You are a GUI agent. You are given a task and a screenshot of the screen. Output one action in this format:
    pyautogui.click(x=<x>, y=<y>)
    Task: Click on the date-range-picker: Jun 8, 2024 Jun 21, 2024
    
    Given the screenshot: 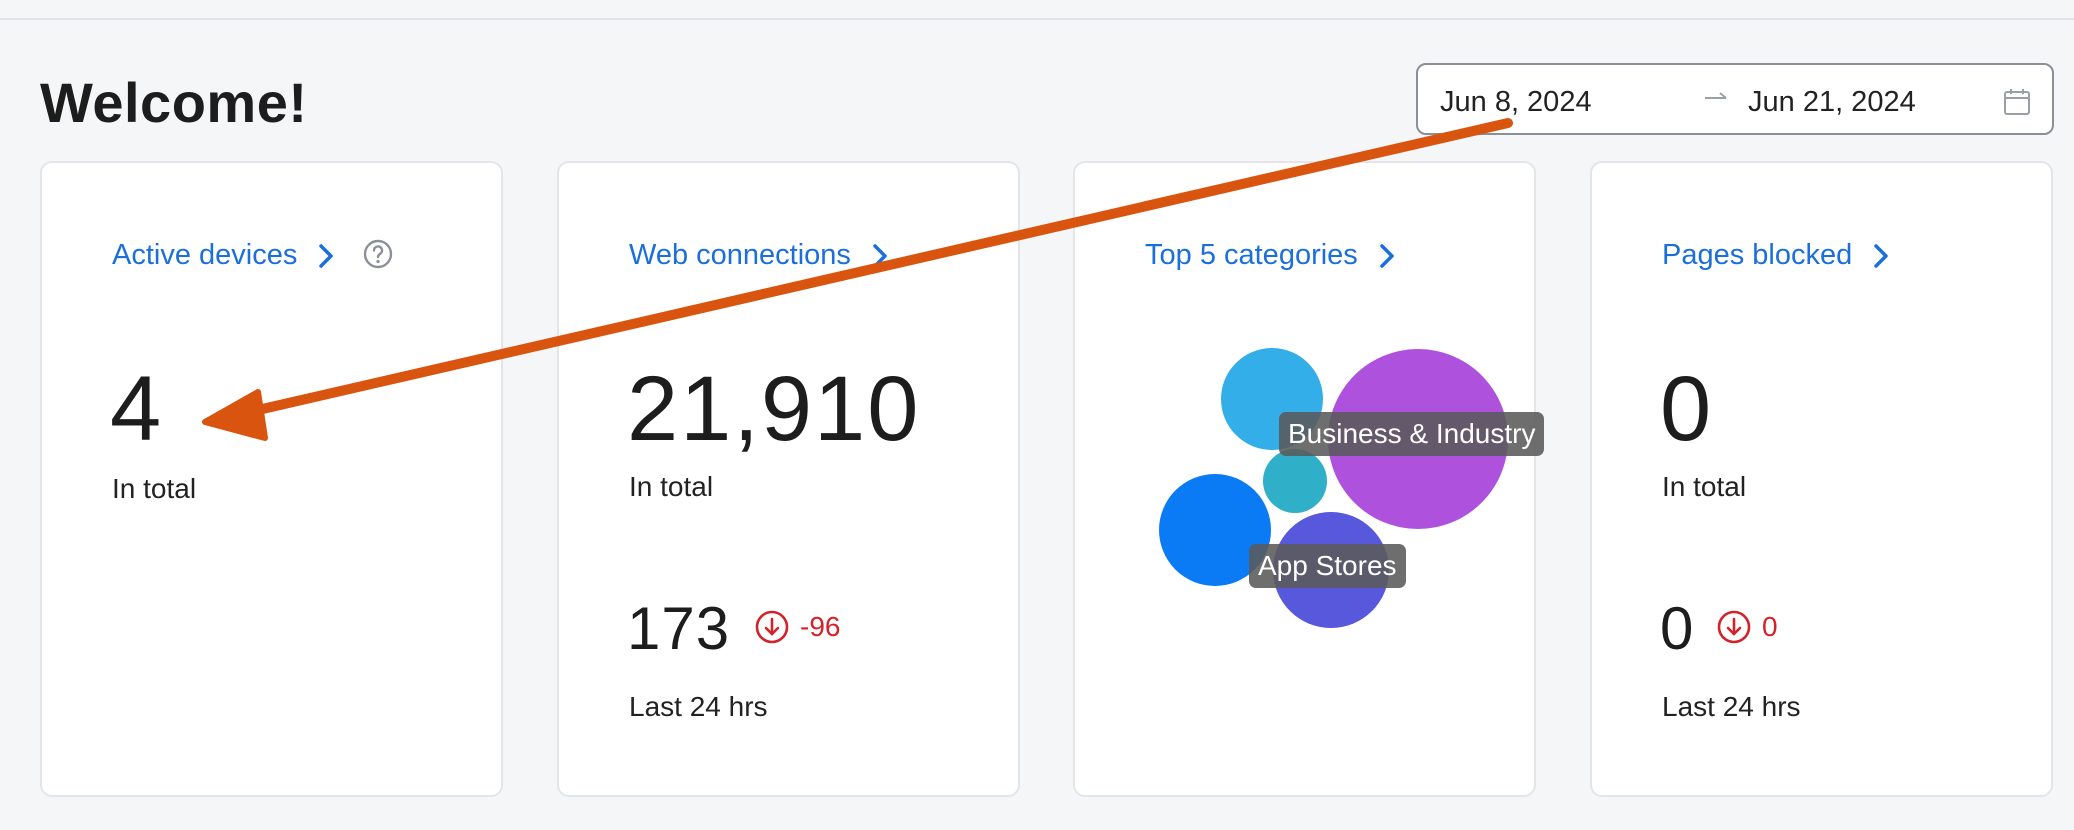 What is the action you would take?
    pyautogui.click(x=1735, y=99)
    